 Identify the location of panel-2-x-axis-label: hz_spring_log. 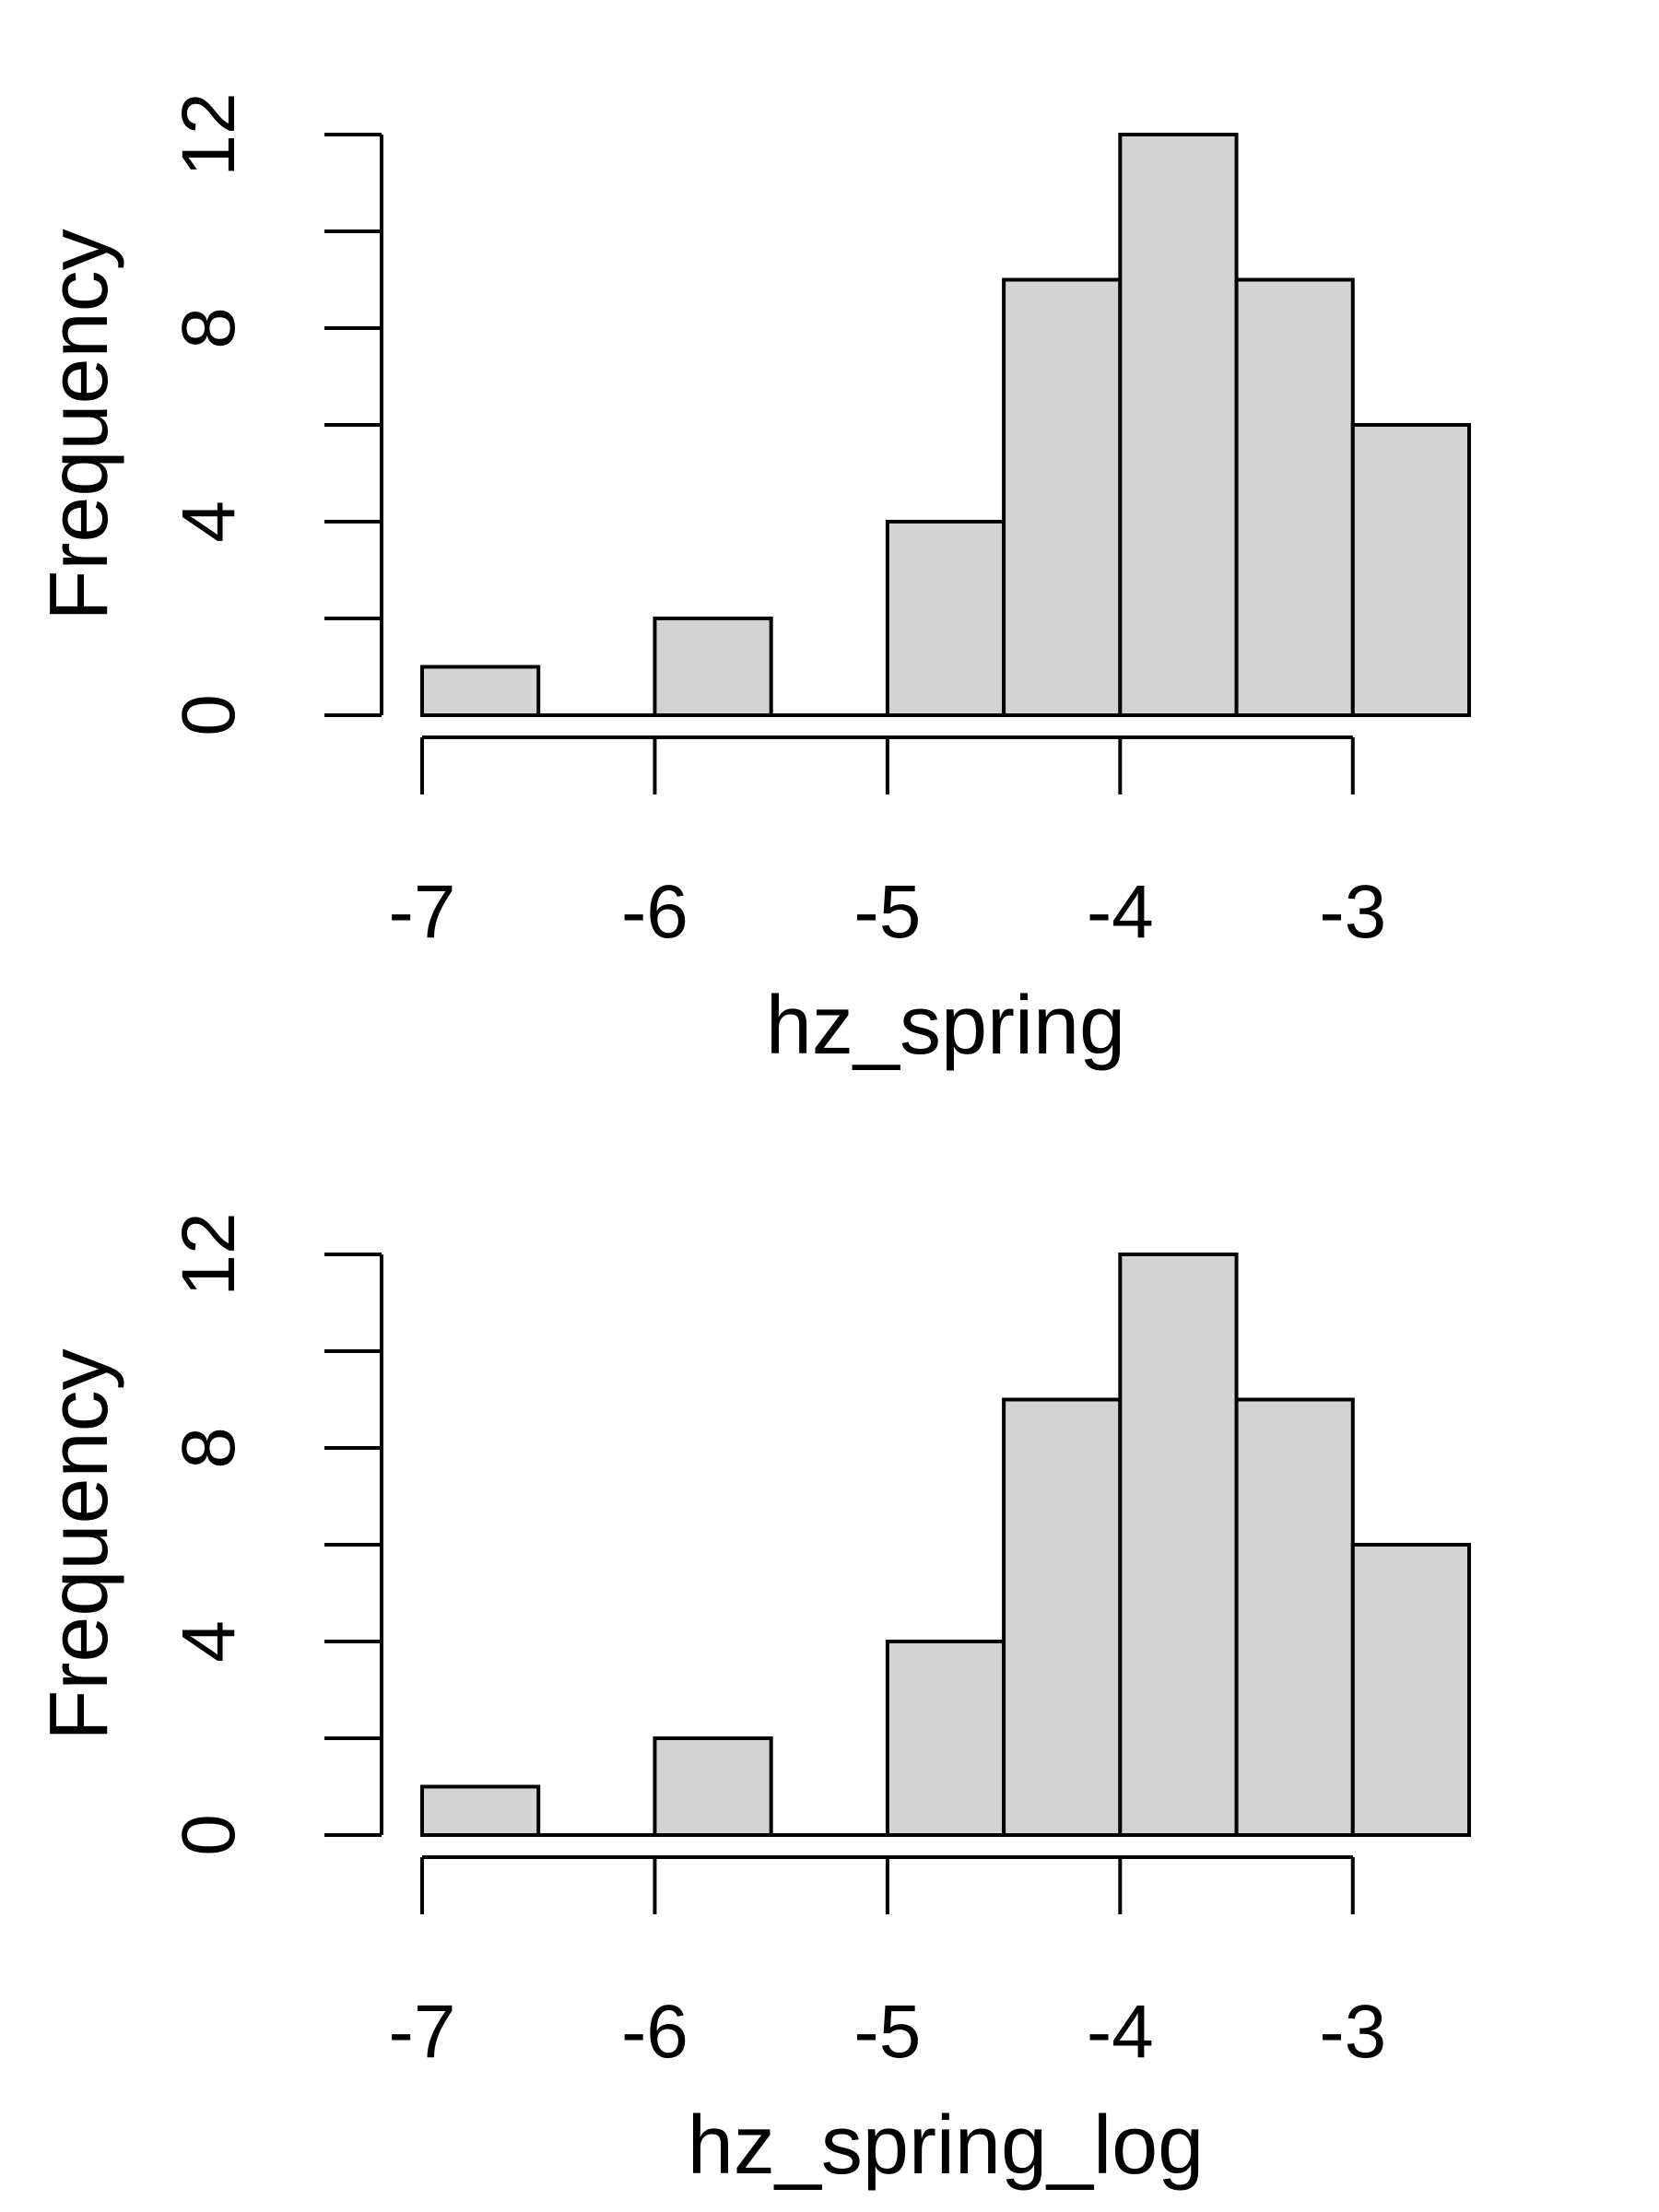
(946, 2146).